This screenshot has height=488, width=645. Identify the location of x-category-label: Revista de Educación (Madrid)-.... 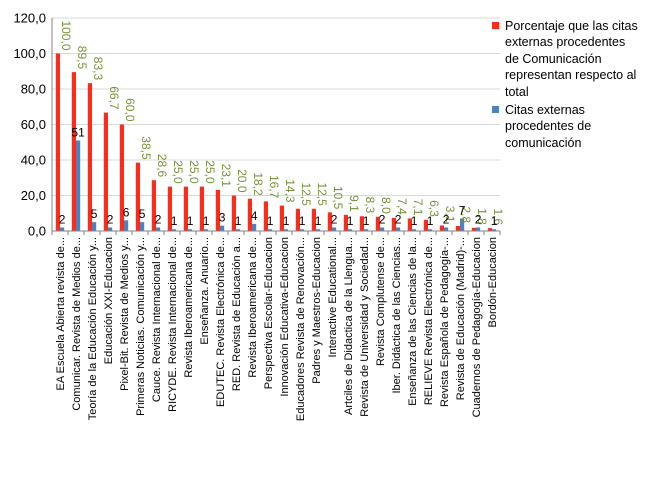
(461, 318).